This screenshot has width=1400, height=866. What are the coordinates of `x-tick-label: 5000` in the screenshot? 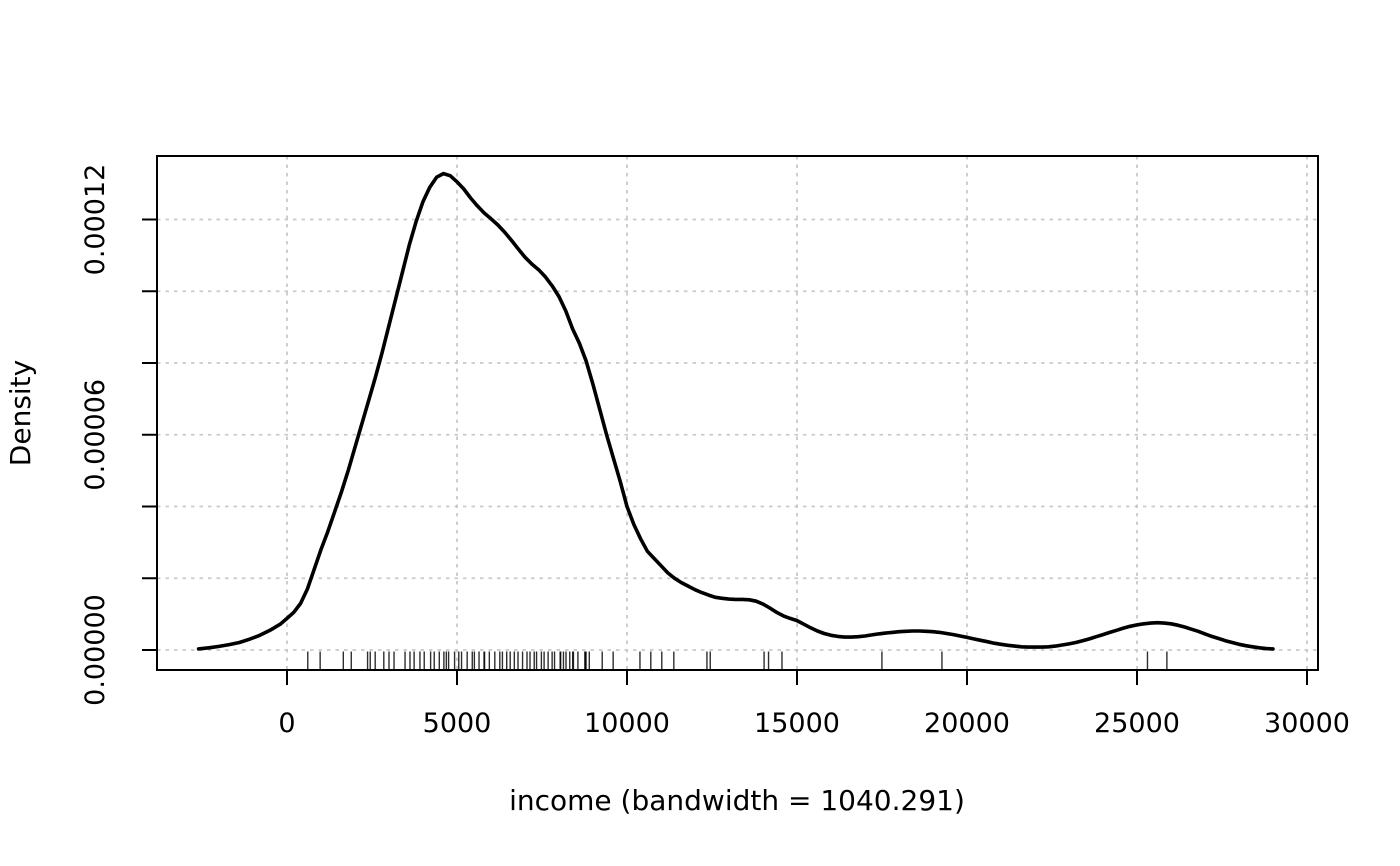 It's located at (457, 723).